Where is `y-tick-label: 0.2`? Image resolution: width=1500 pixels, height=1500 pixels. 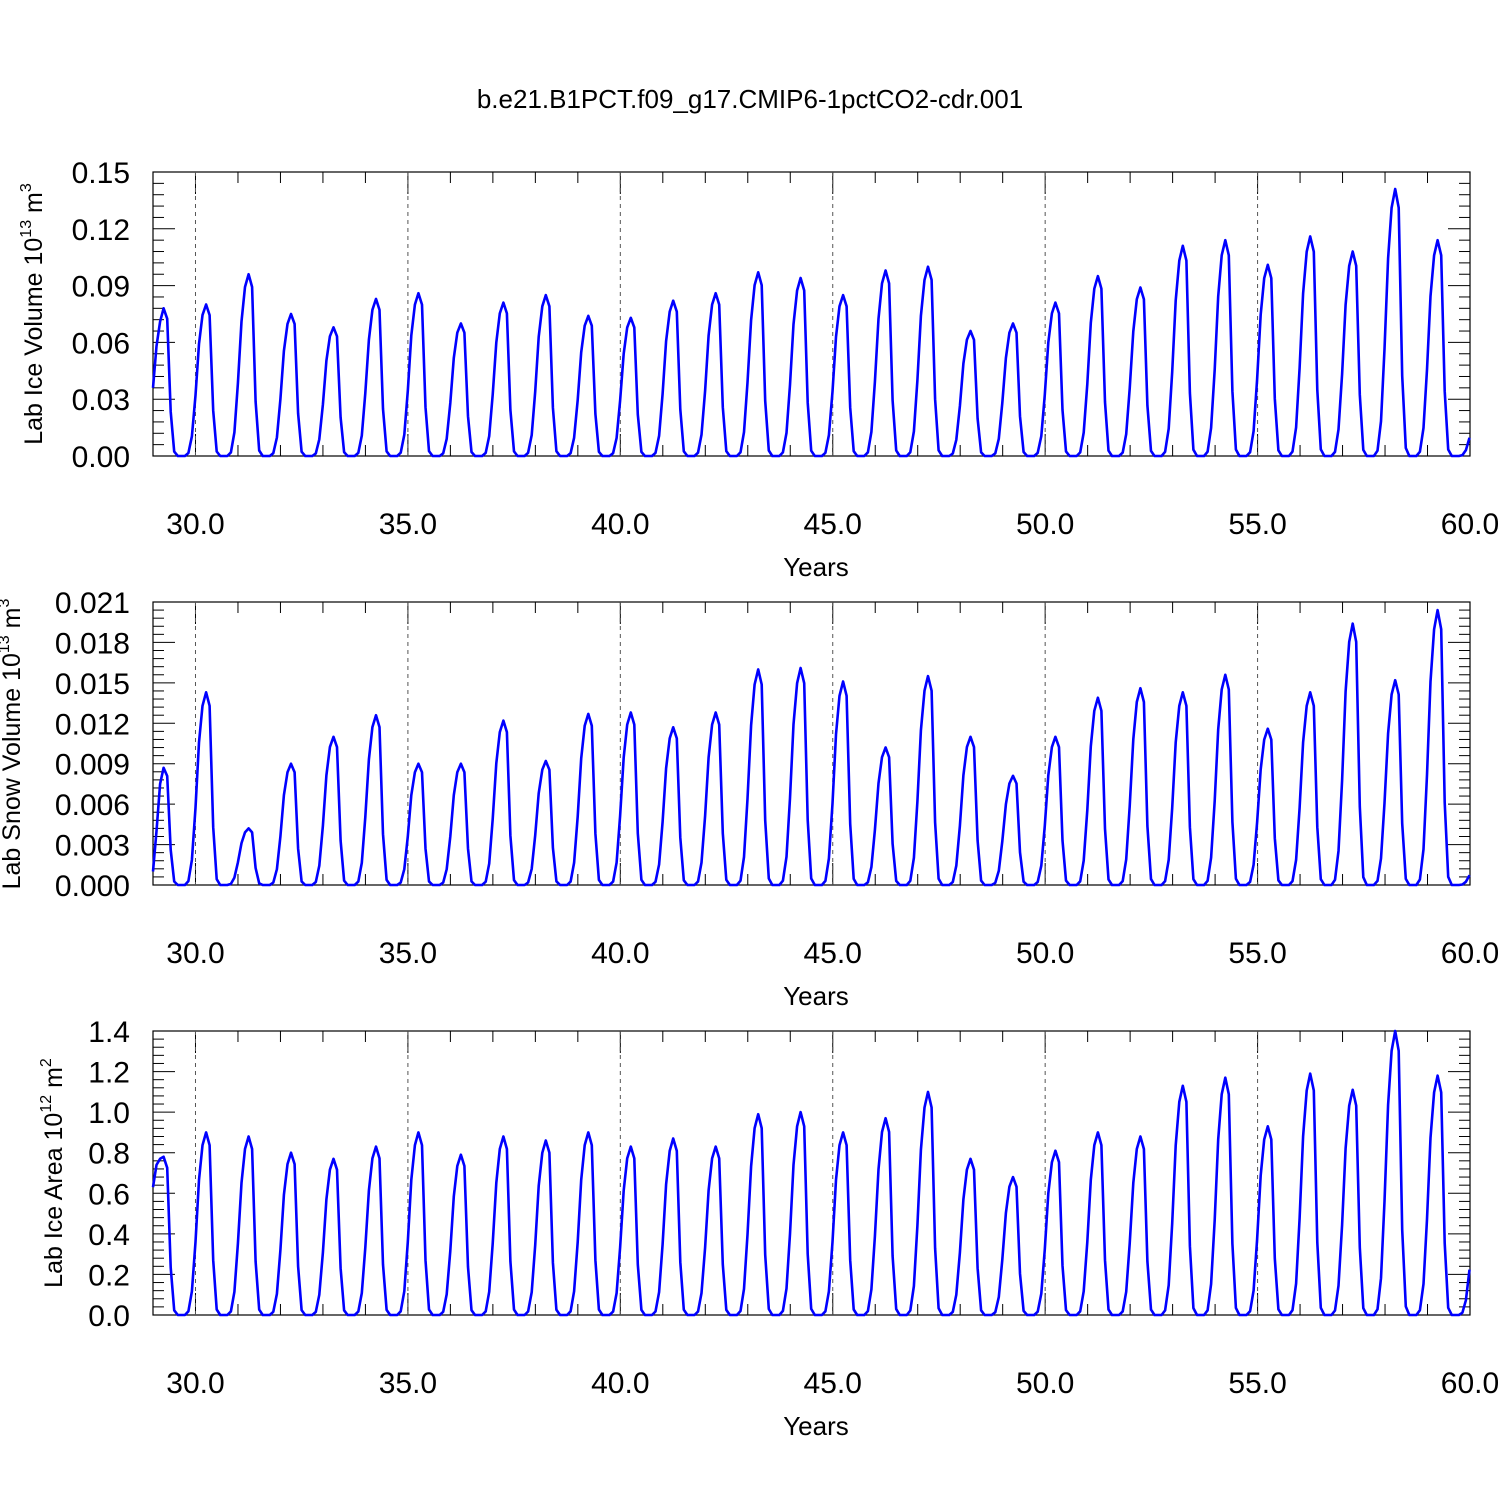 y-tick-label: 0.2 is located at coordinates (109, 1275).